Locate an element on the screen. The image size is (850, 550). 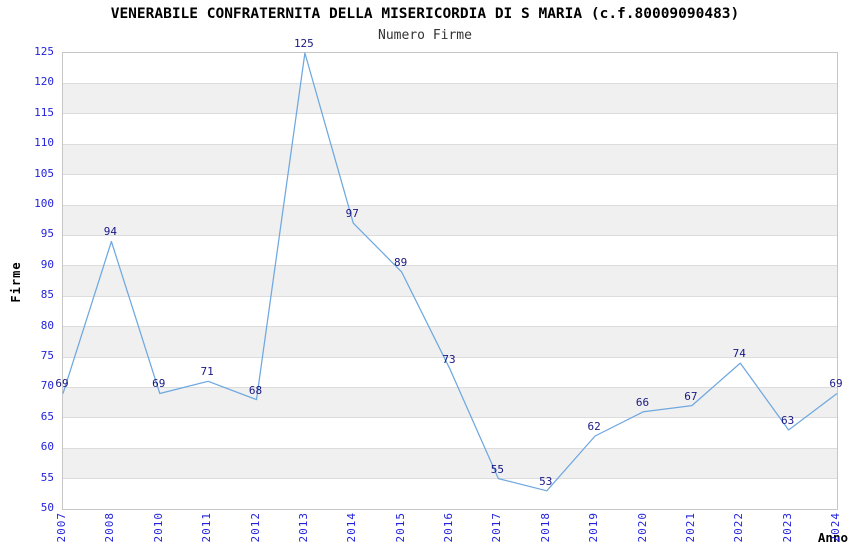
x-tick-label: 2018 is located at coordinates (545, 527).